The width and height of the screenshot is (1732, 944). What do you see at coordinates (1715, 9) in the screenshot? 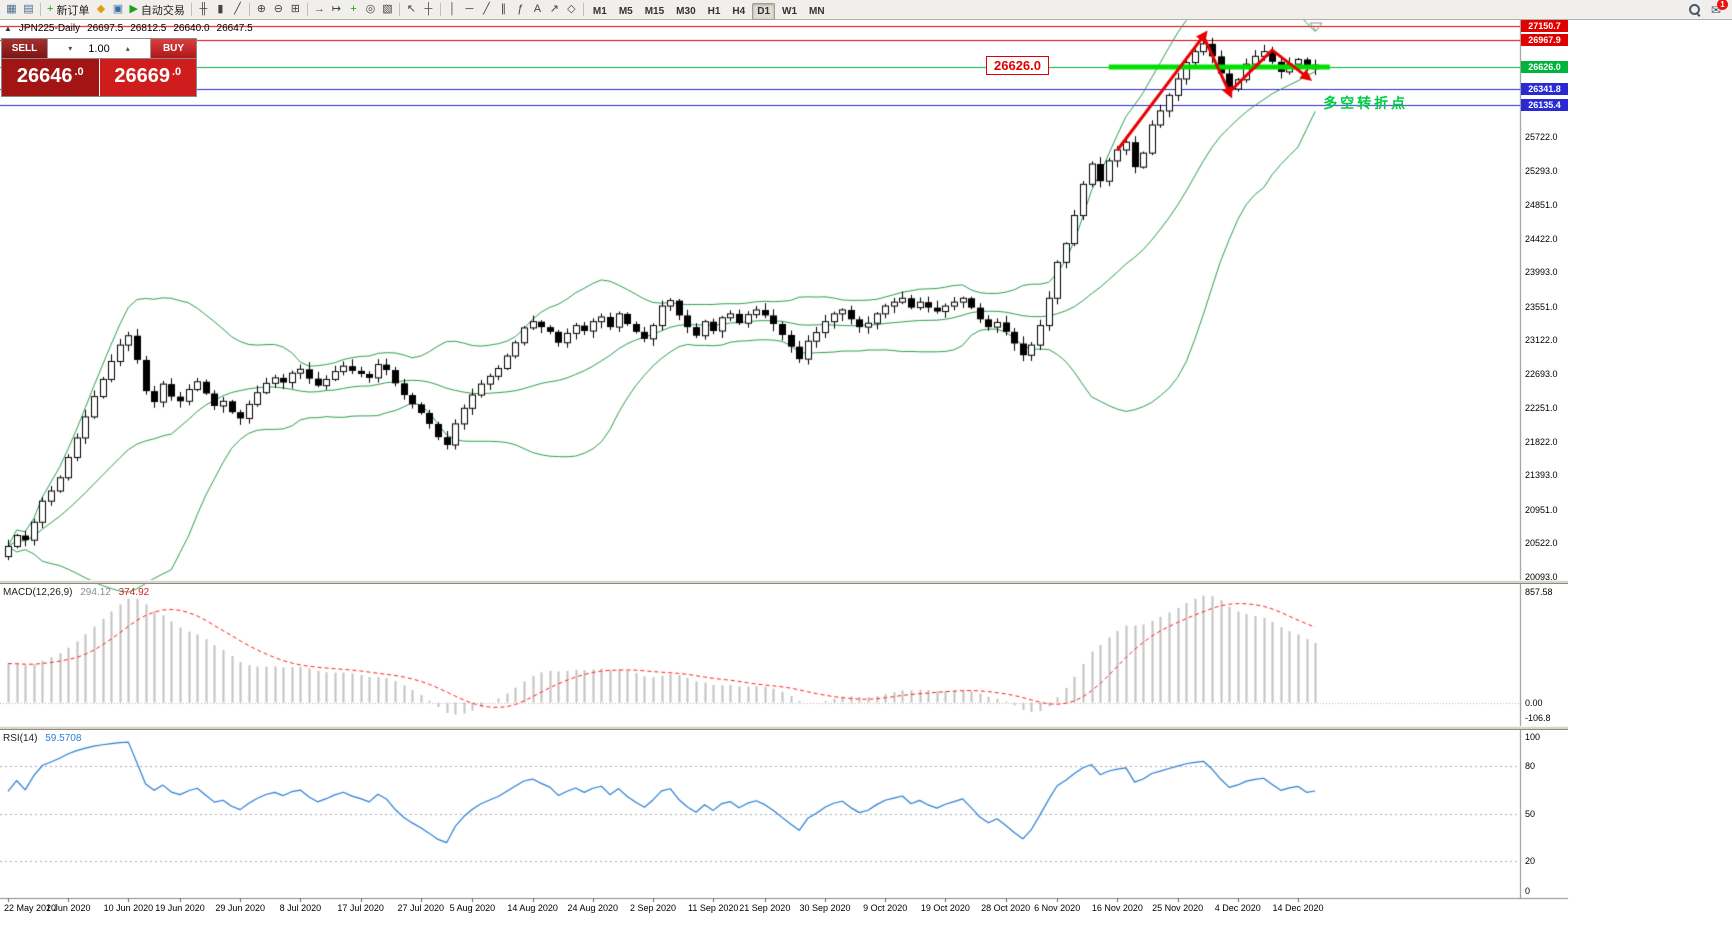
I see `envelope-icon: ✉` at bounding box center [1715, 9].